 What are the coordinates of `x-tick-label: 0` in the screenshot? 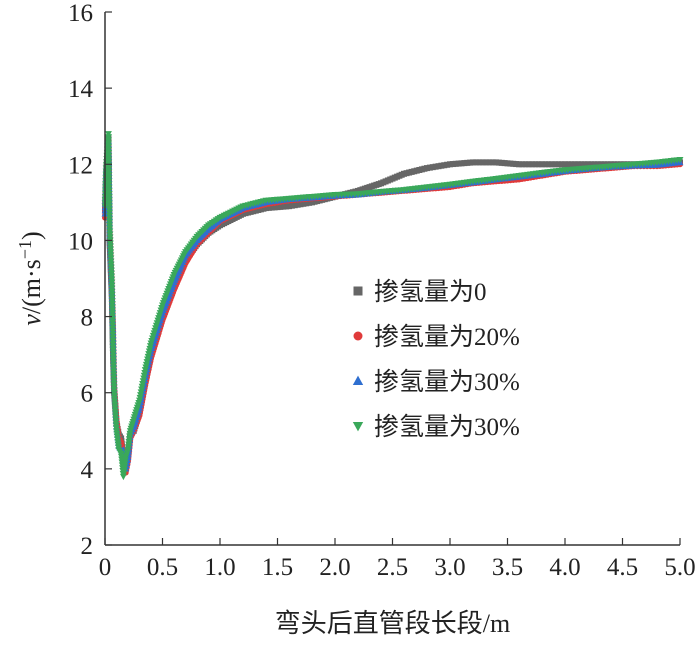 It's located at (105, 567).